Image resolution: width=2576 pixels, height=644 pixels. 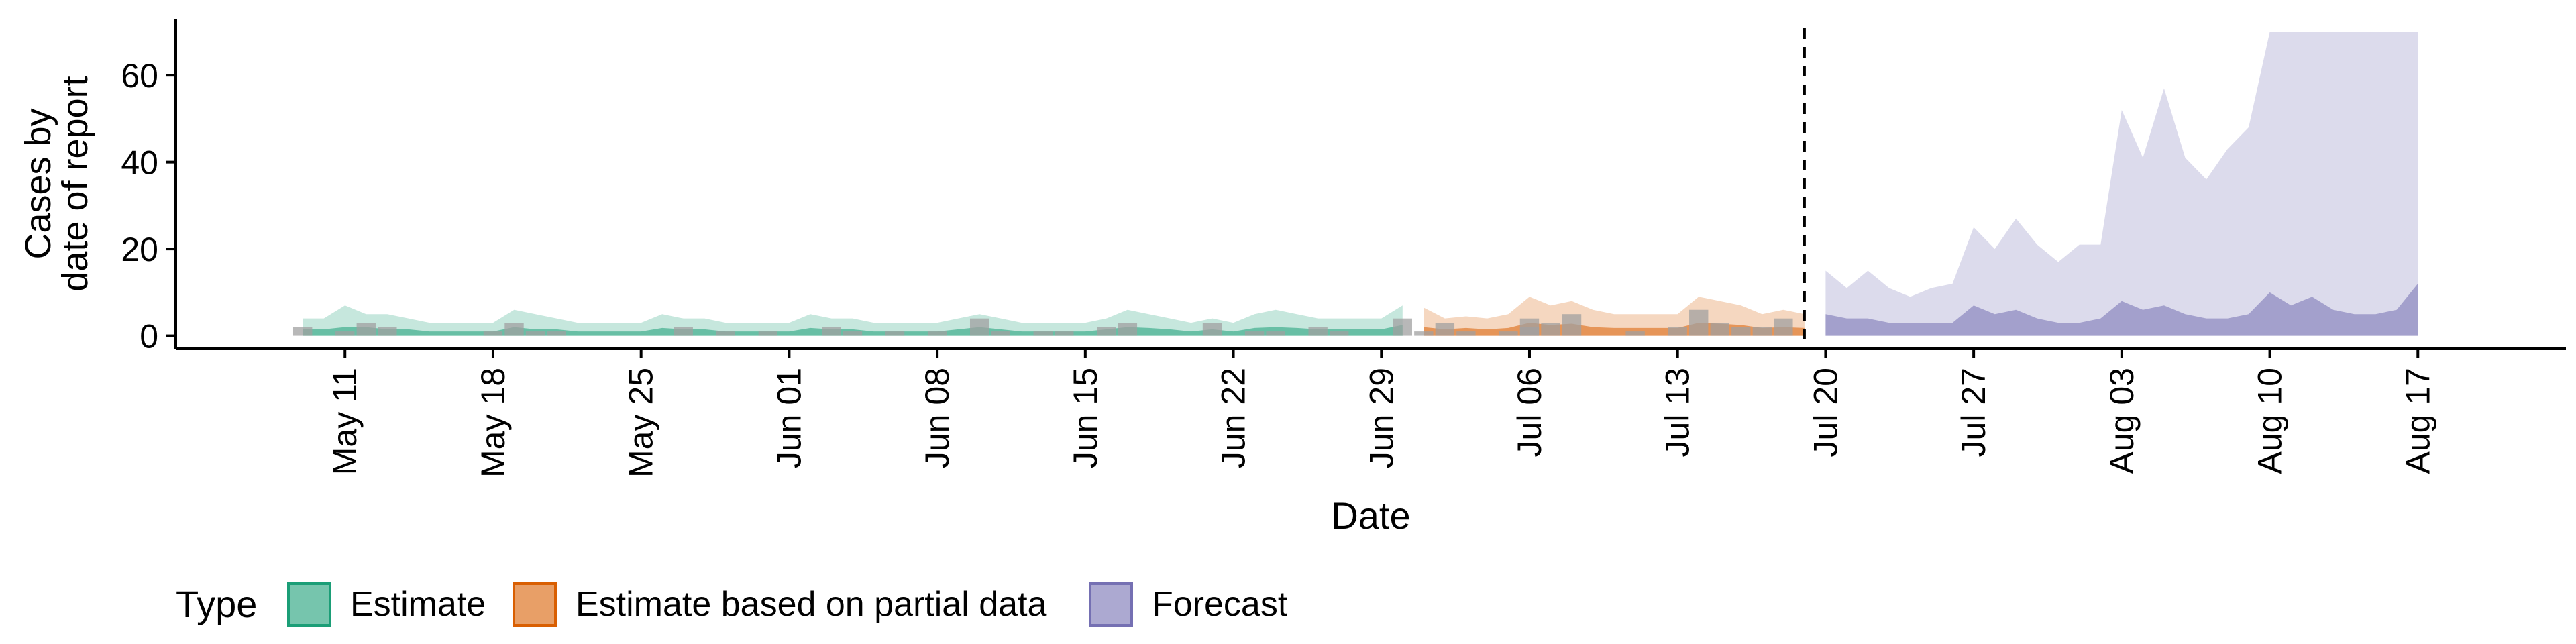 I want to click on x-tick-label: May 18, so click(x=493, y=423).